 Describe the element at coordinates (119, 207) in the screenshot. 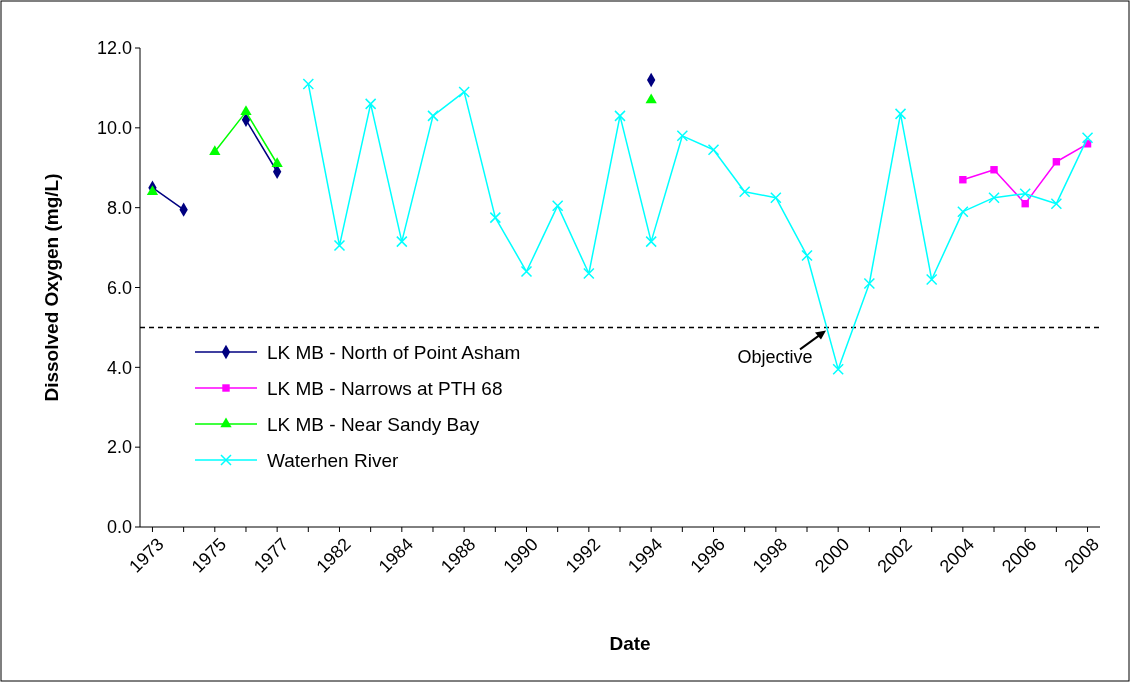

I see `y-tick-label: 8.0` at that location.